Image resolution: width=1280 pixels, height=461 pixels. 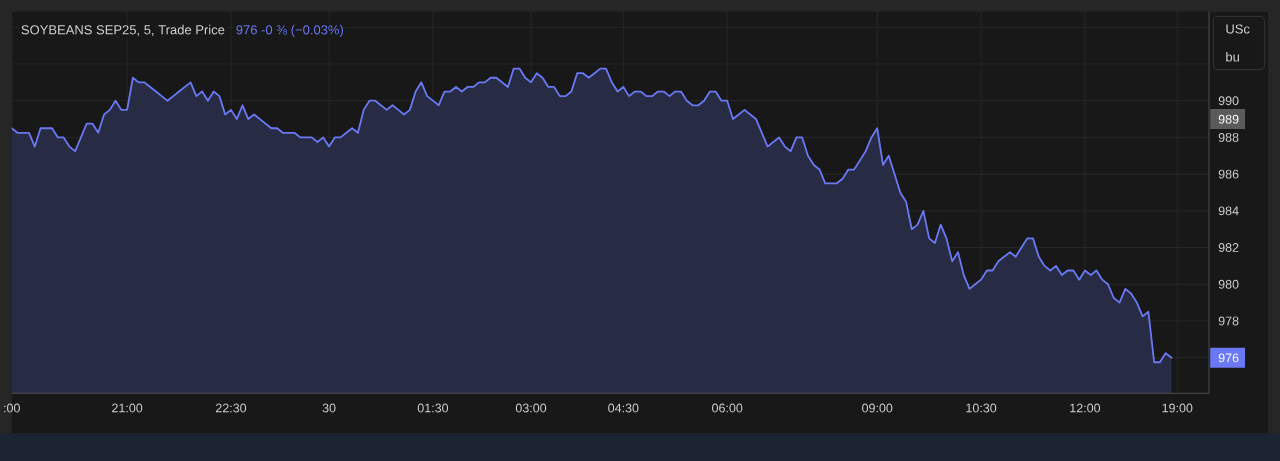 What do you see at coordinates (1228, 119) in the screenshot?
I see `text: 989` at bounding box center [1228, 119].